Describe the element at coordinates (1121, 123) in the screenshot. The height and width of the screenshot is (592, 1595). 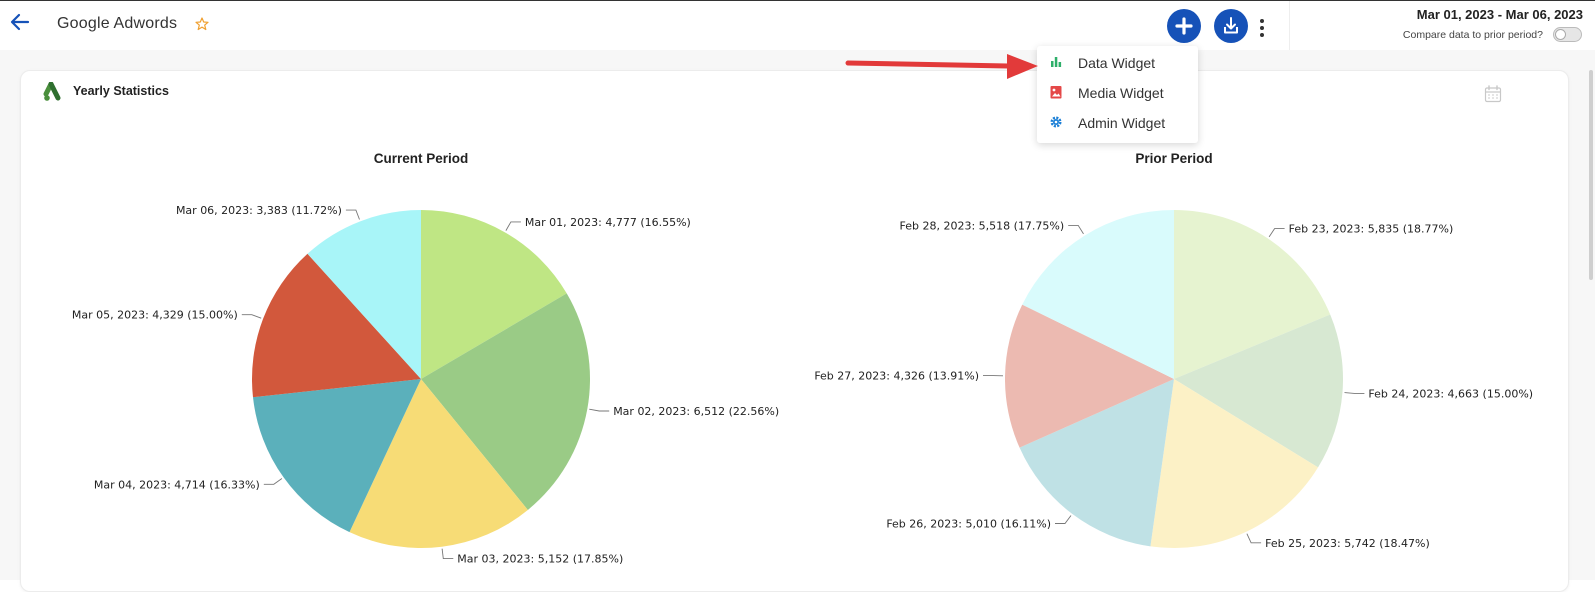
I see `menu-item-label: Admin Widget` at that location.